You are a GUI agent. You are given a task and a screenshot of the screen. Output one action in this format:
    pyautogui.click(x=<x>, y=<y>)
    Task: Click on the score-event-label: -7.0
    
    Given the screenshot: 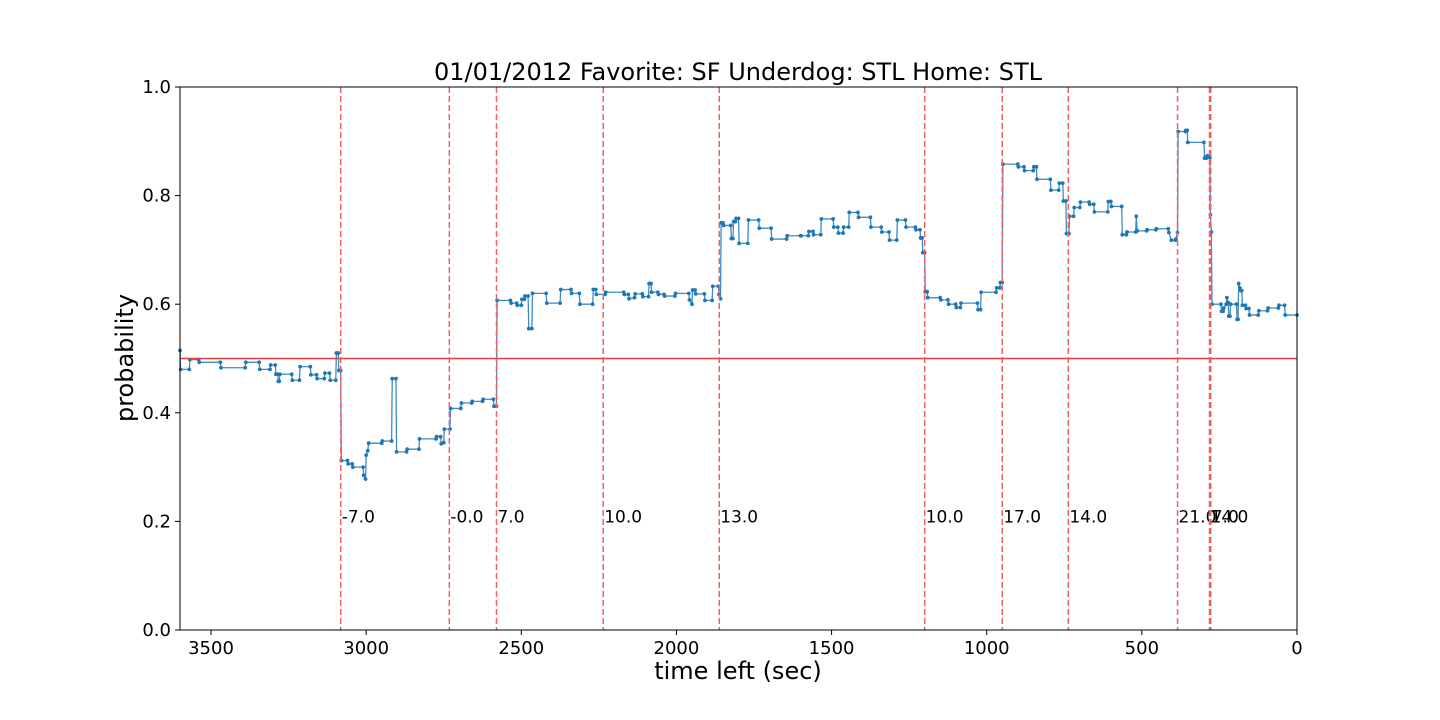 What is the action you would take?
    pyautogui.click(x=358, y=517)
    